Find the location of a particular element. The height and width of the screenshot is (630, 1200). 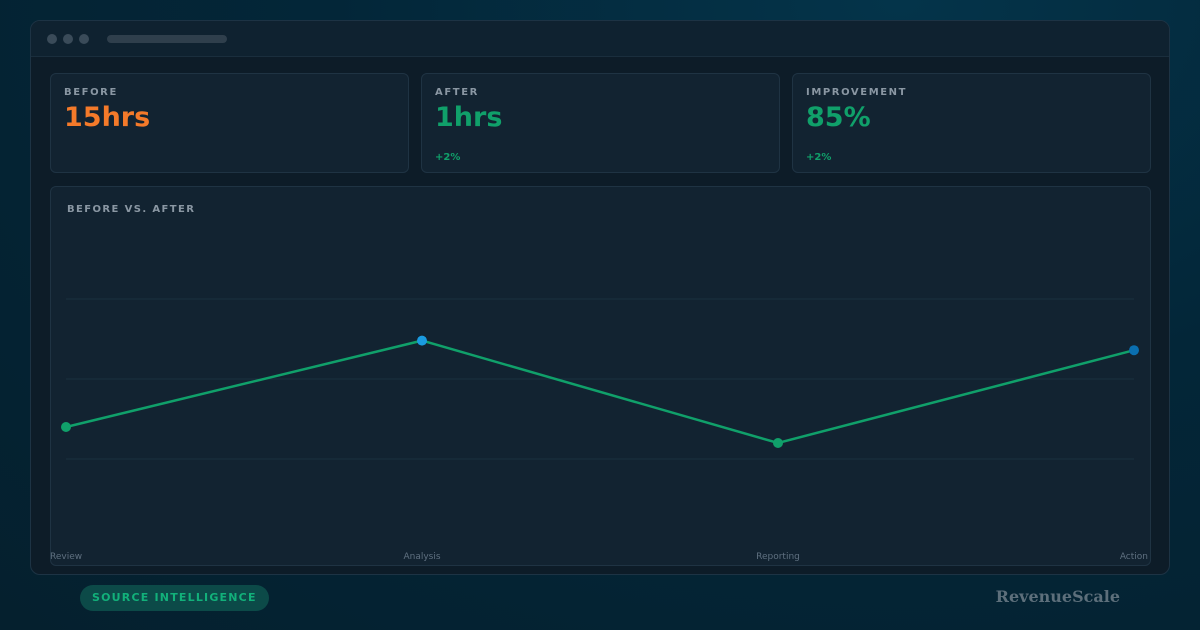

x-tick-label: Reporting is located at coordinates (778, 557).